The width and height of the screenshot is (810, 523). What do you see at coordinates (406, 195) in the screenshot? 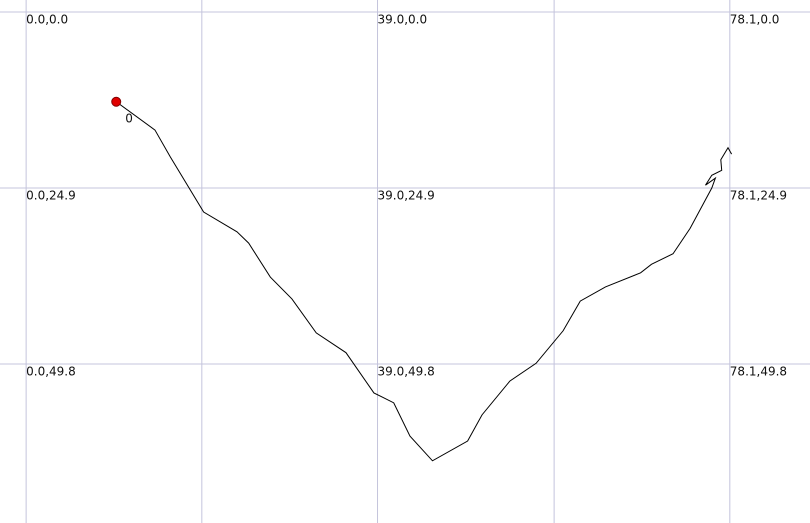
I see `grid-label: 39.0,24.9` at bounding box center [406, 195].